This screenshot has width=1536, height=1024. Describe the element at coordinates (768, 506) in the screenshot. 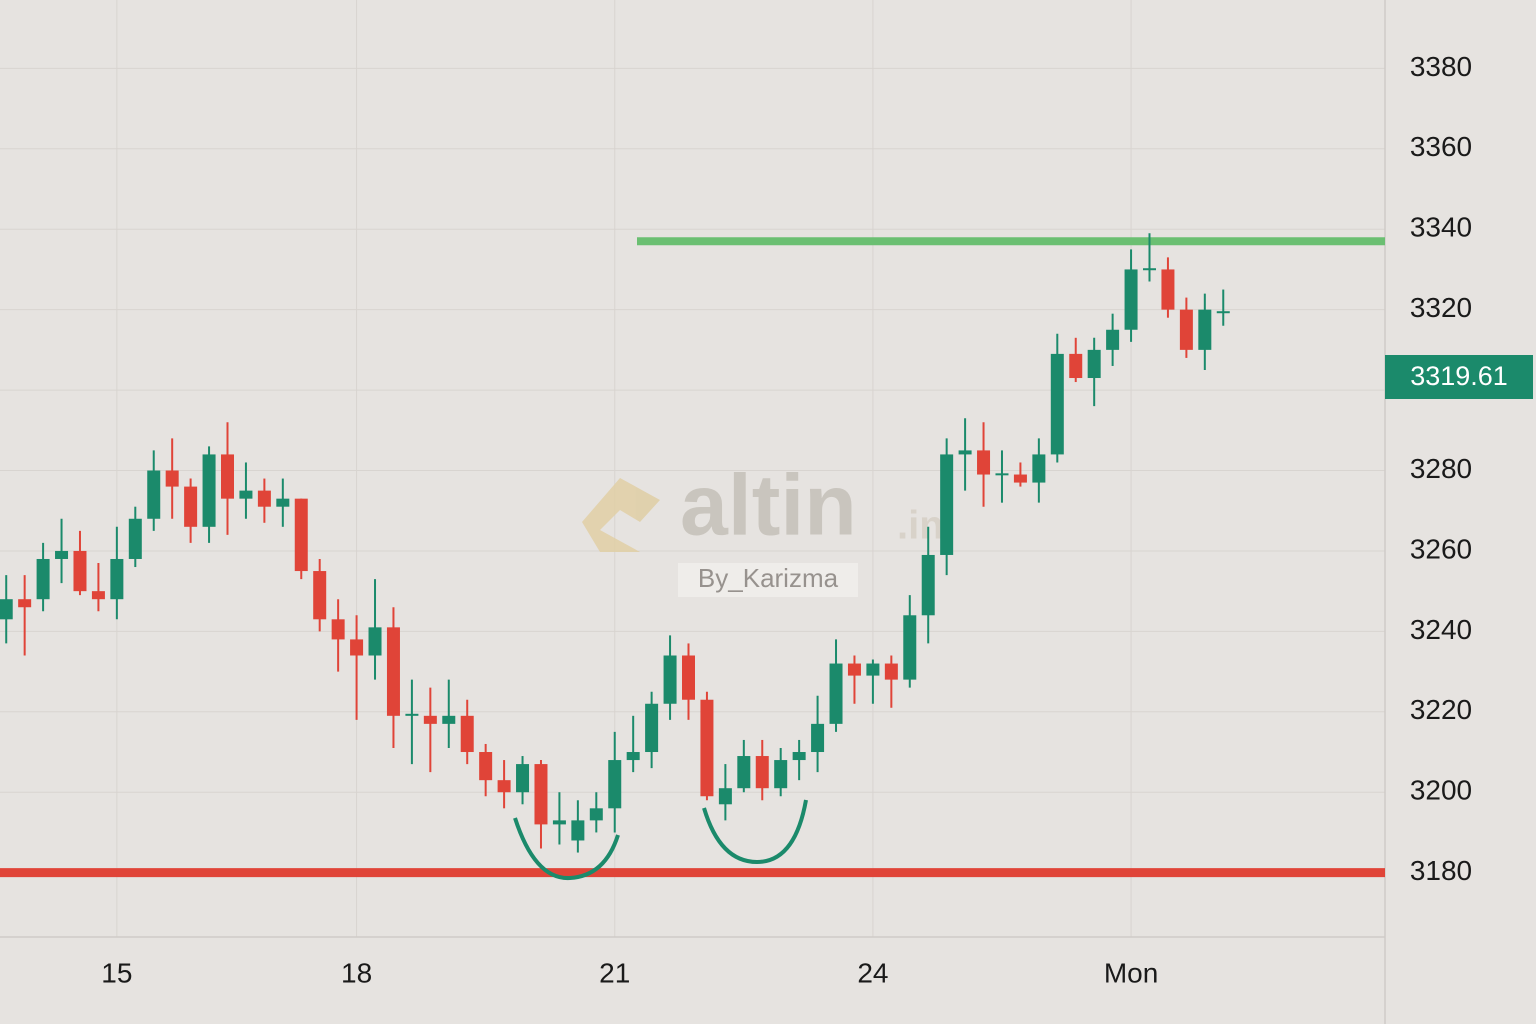

I see `watermark-brand: altin` at that location.